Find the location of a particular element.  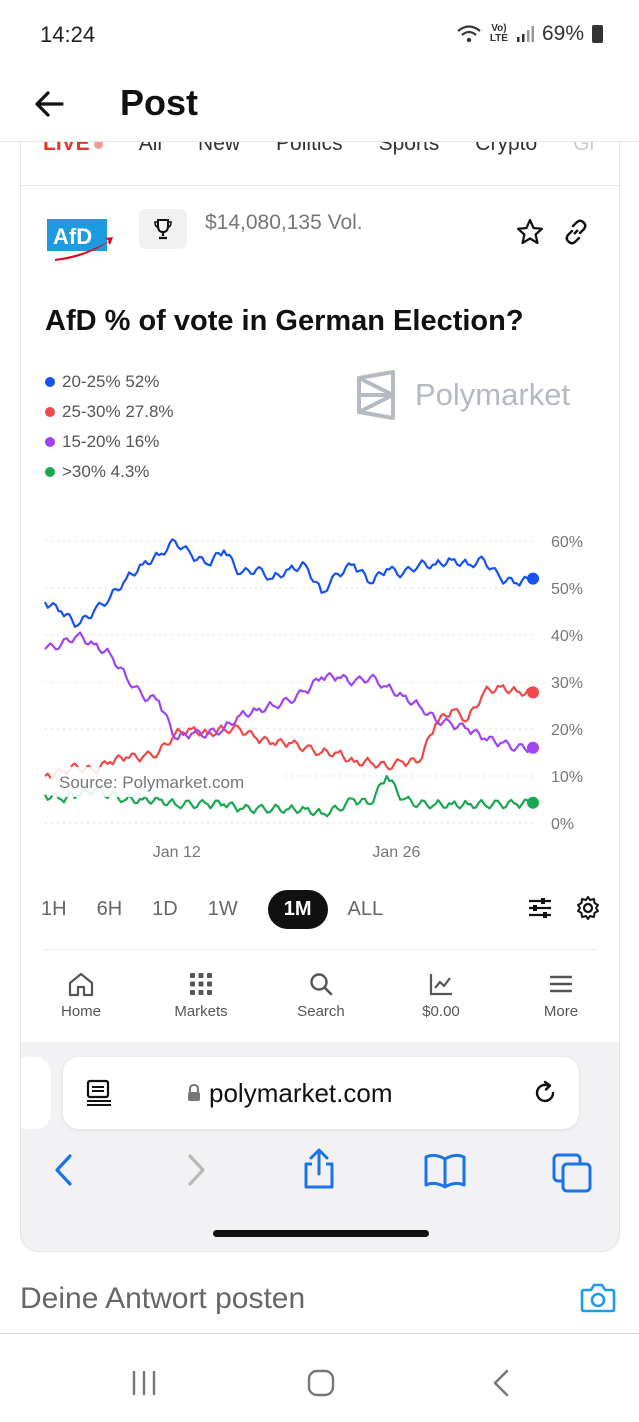

android-nav-bar is located at coordinates (319, 1383).